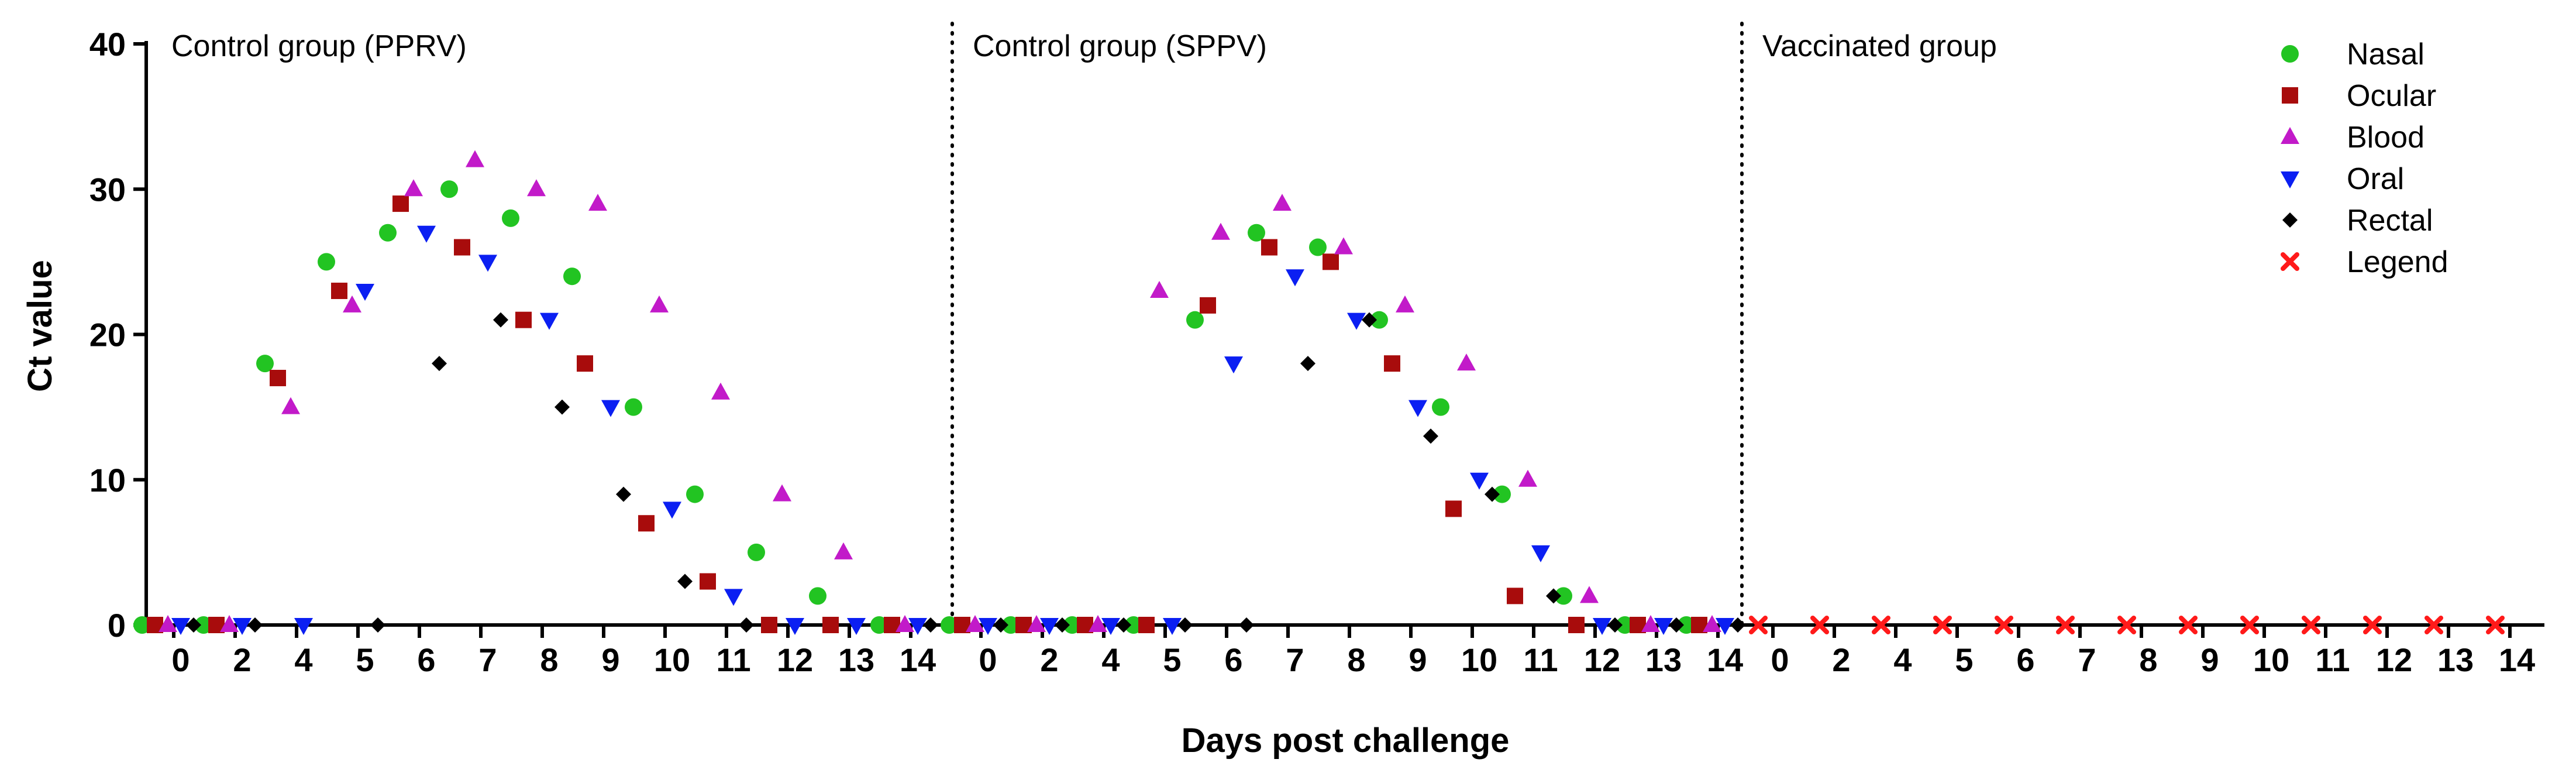 Image resolution: width=2576 pixels, height=783 pixels. What do you see at coordinates (1356, 452) in the screenshot?
I see `series-oral` at bounding box center [1356, 452].